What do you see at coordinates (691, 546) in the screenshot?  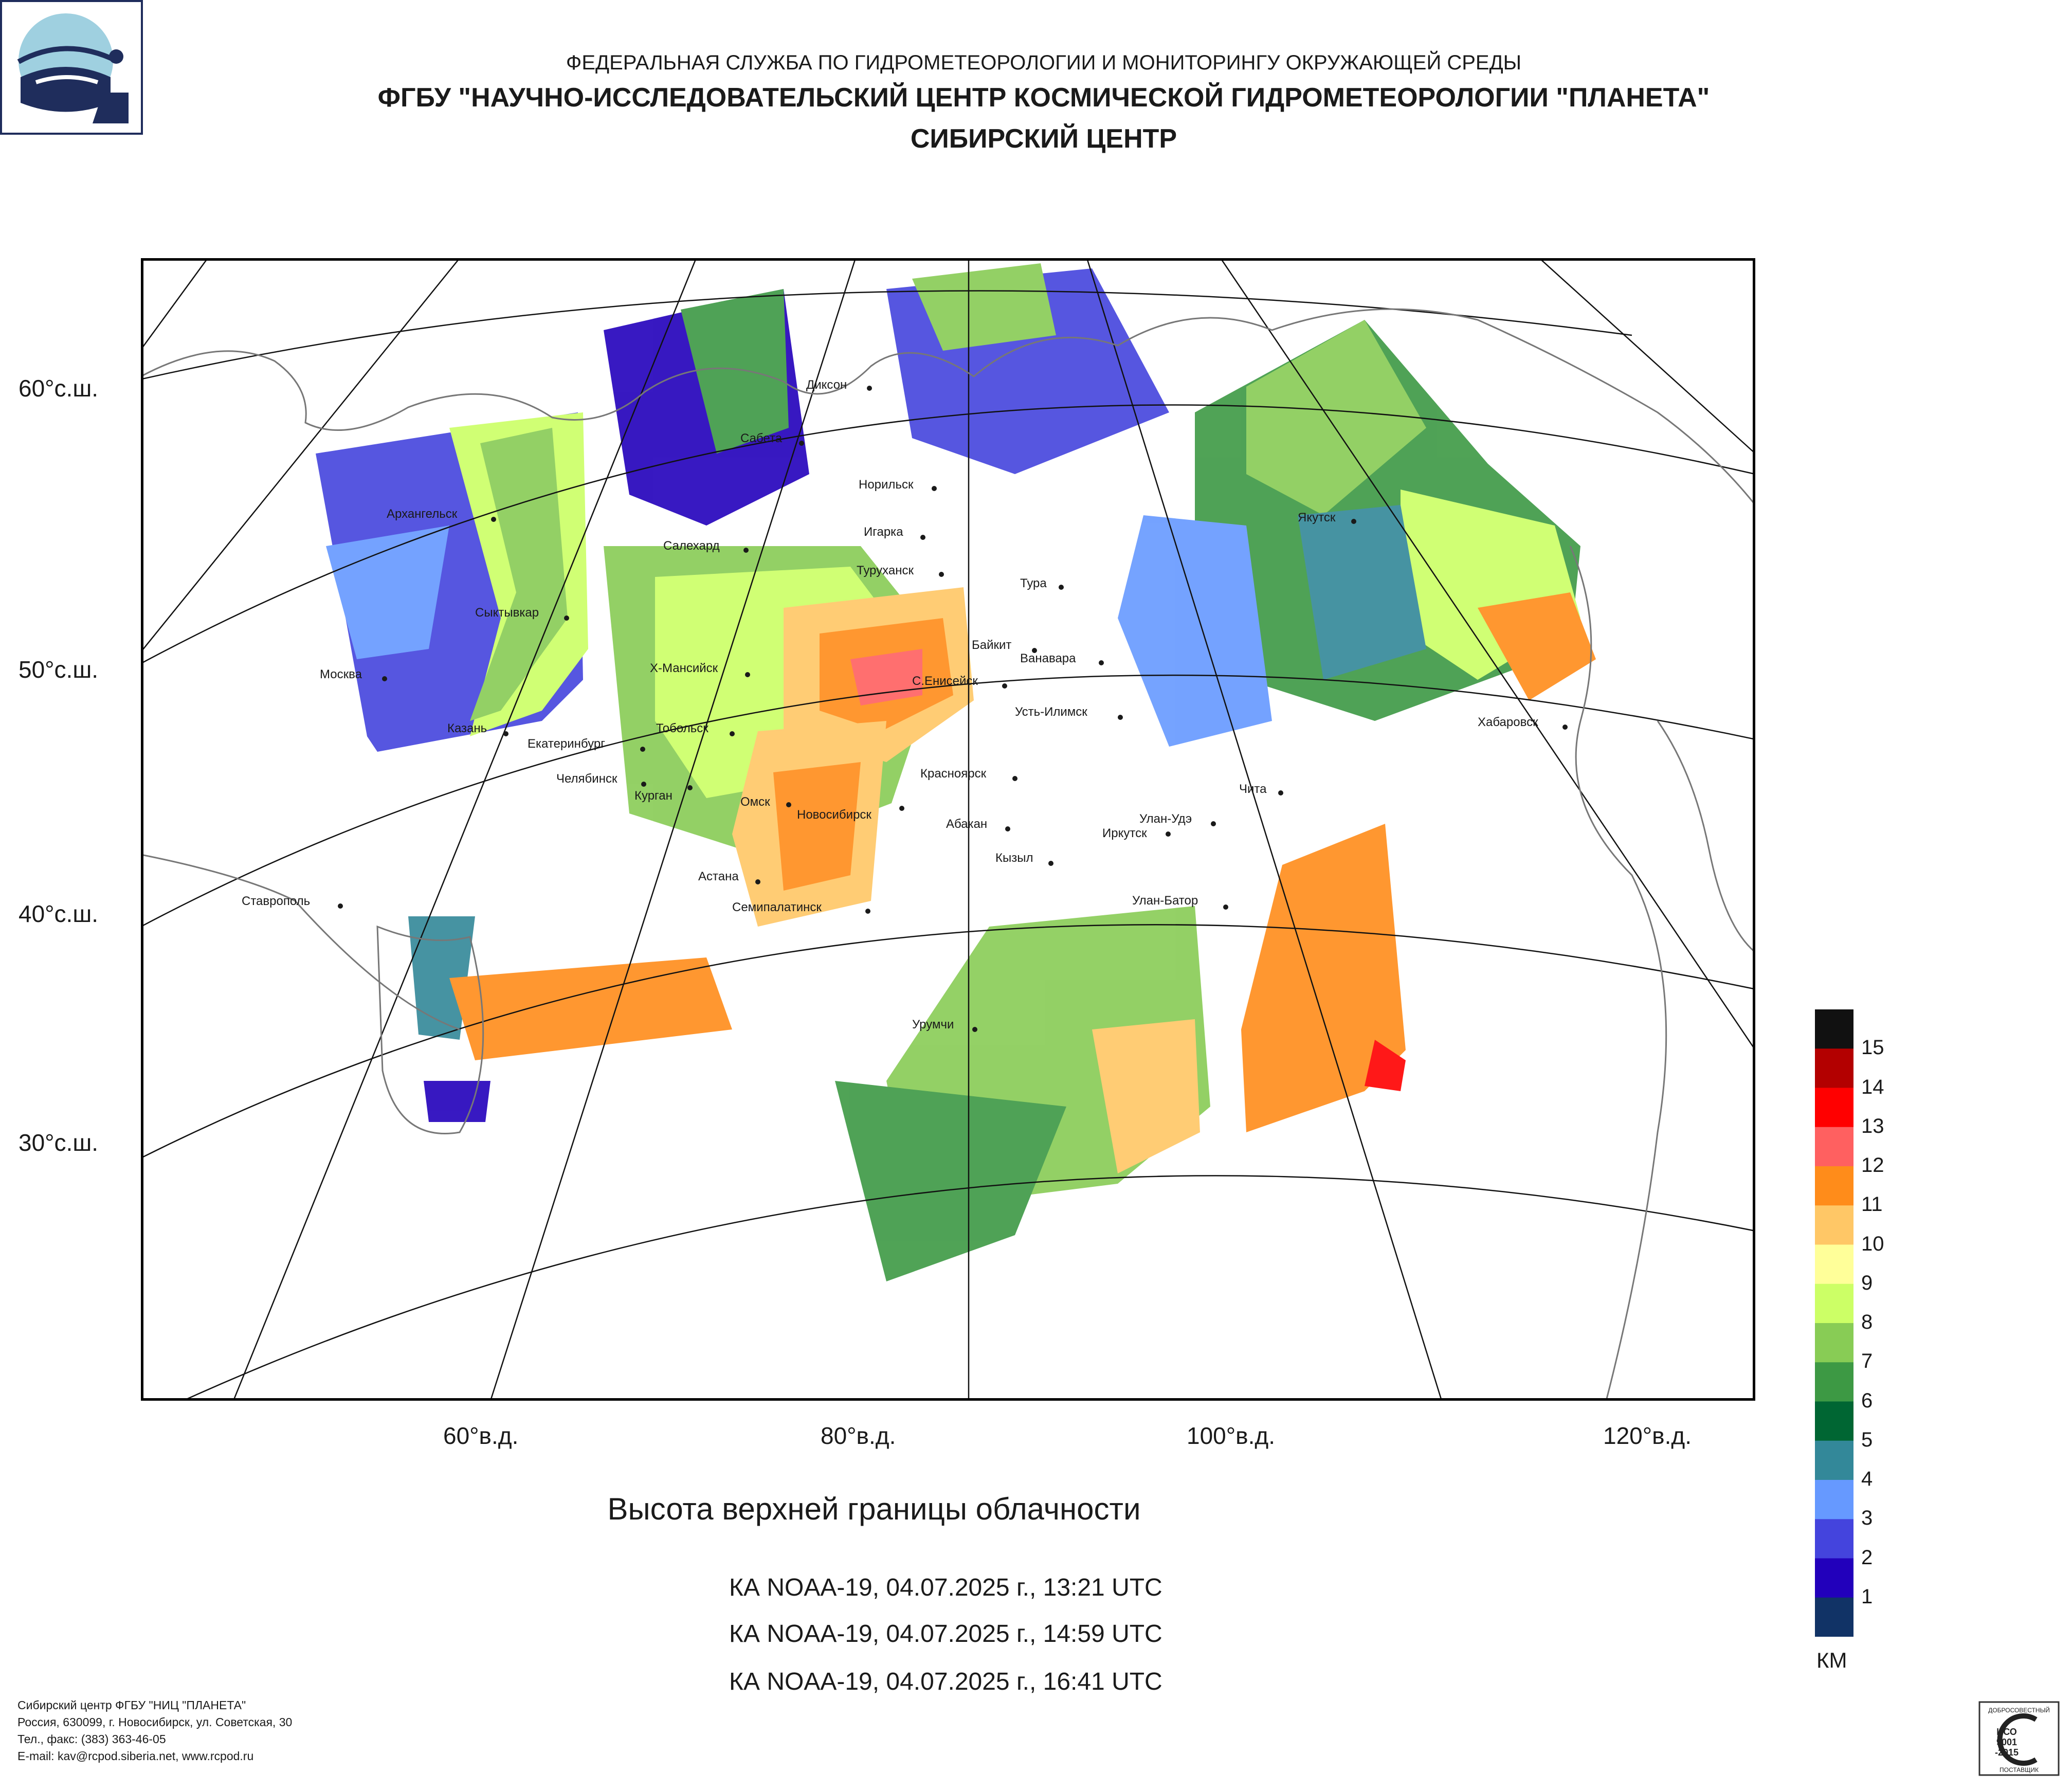 I see `svg-text: Салехард` at bounding box center [691, 546].